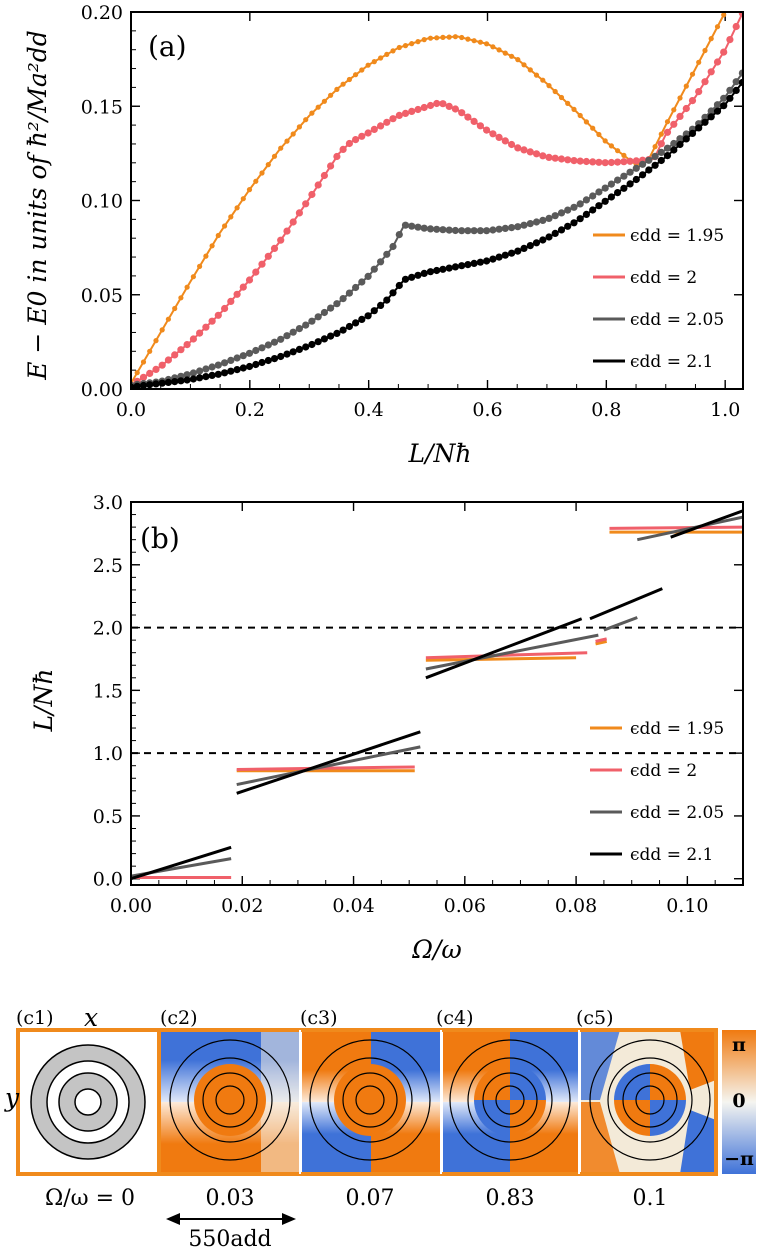 The width and height of the screenshot is (758, 1252). I want to click on panel-b-xtick-label: 0.04, so click(353, 906).